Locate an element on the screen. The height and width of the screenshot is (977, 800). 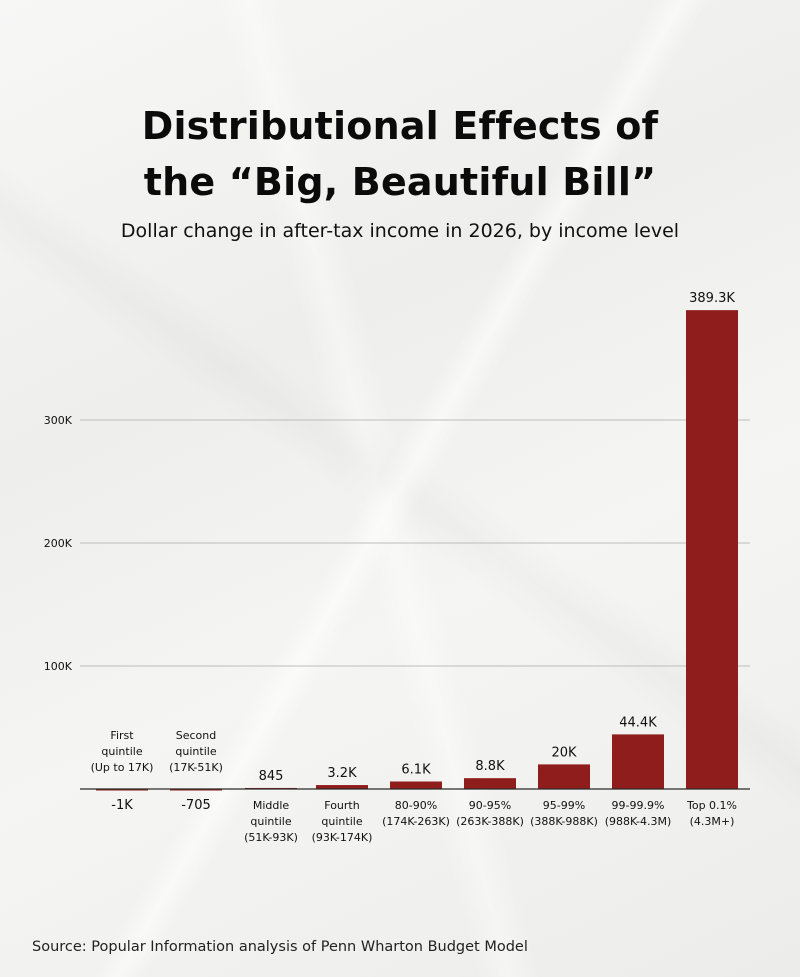
category-label-3-0: Fourth is located at coordinates (341, 805).